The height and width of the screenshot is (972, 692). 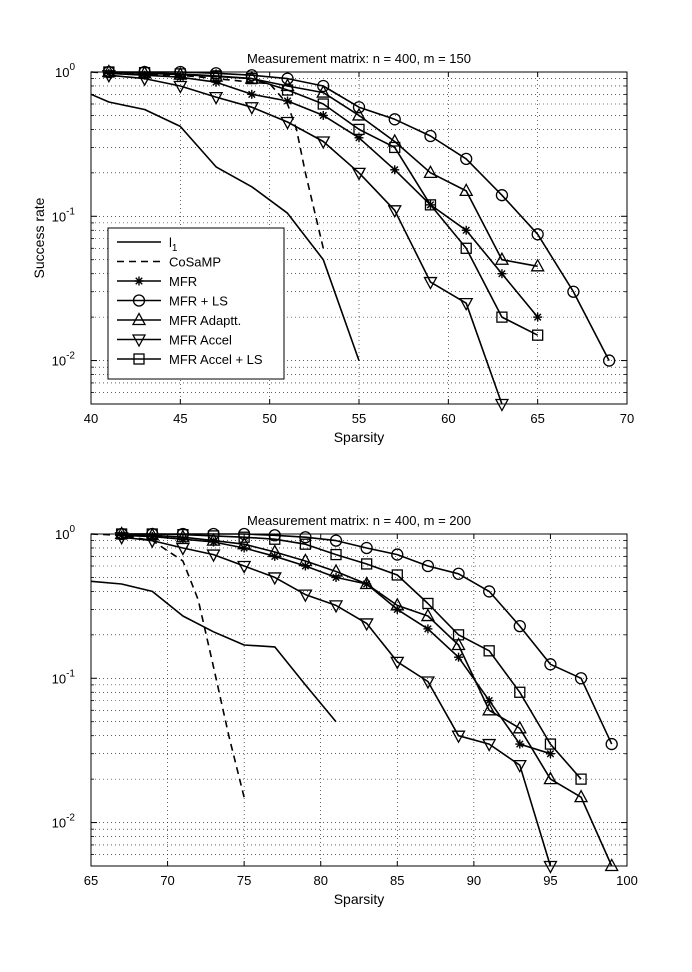 I want to click on x-tick-label: 100, so click(x=627, y=880).